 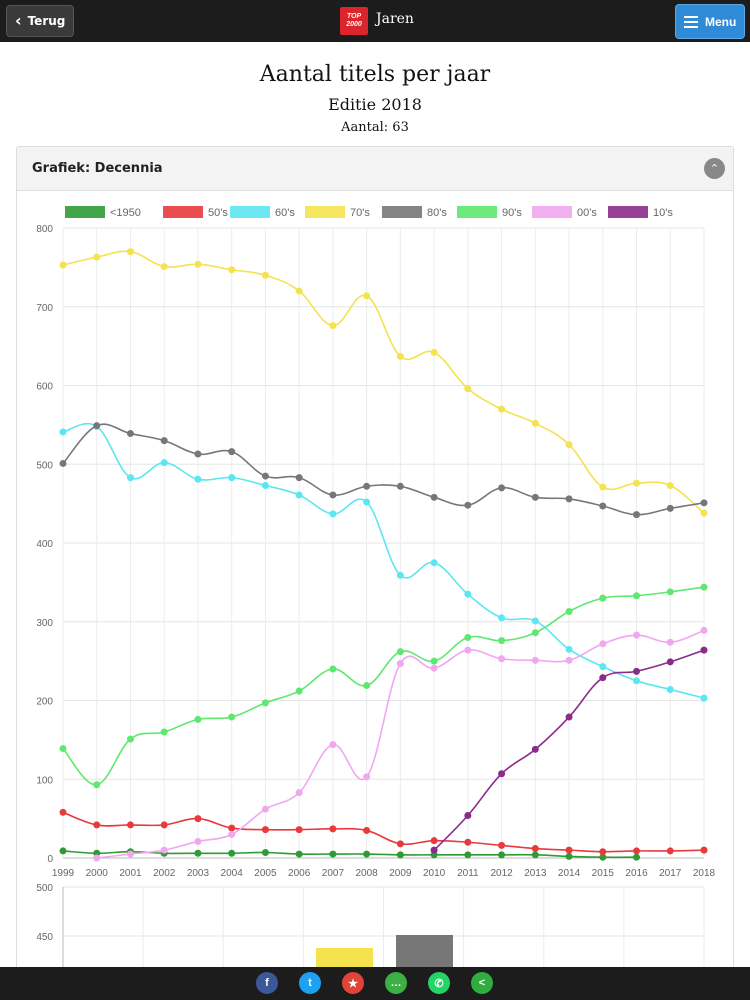 What do you see at coordinates (198, 873) in the screenshot?
I see `x-tick-label: 2003` at bounding box center [198, 873].